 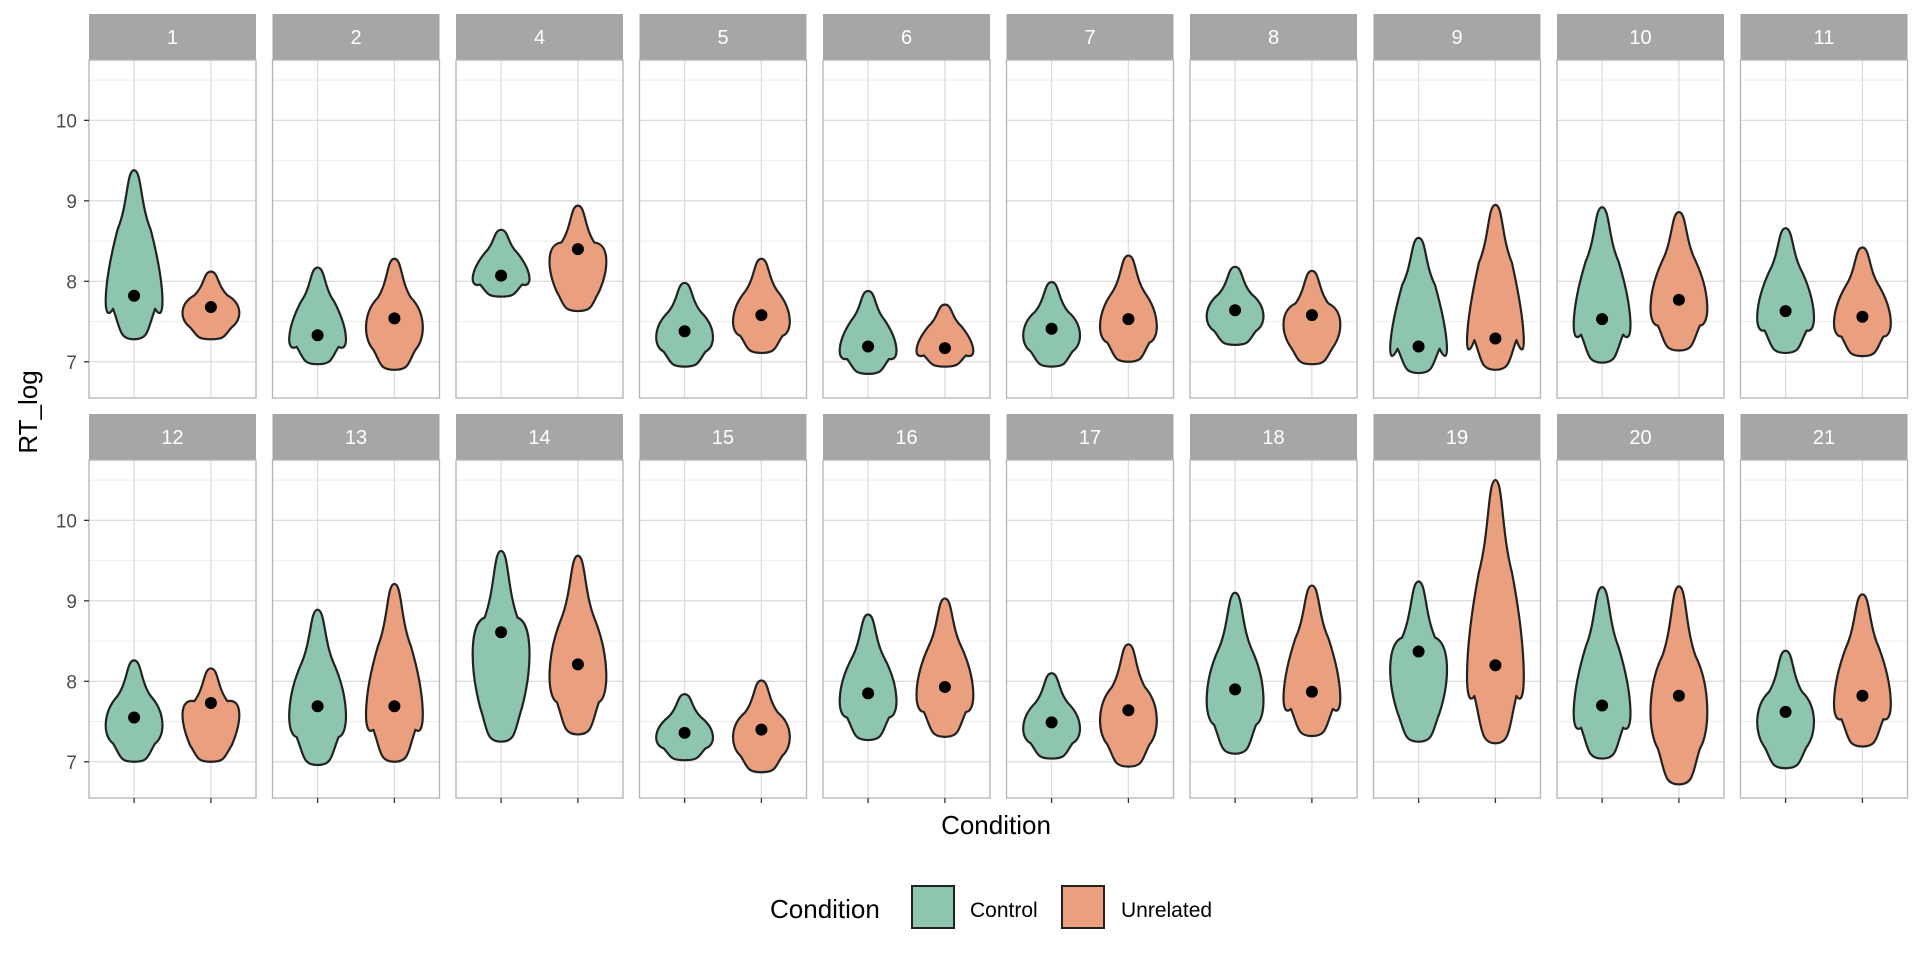 I want to click on facet-strip-label: 12, so click(x=172, y=438).